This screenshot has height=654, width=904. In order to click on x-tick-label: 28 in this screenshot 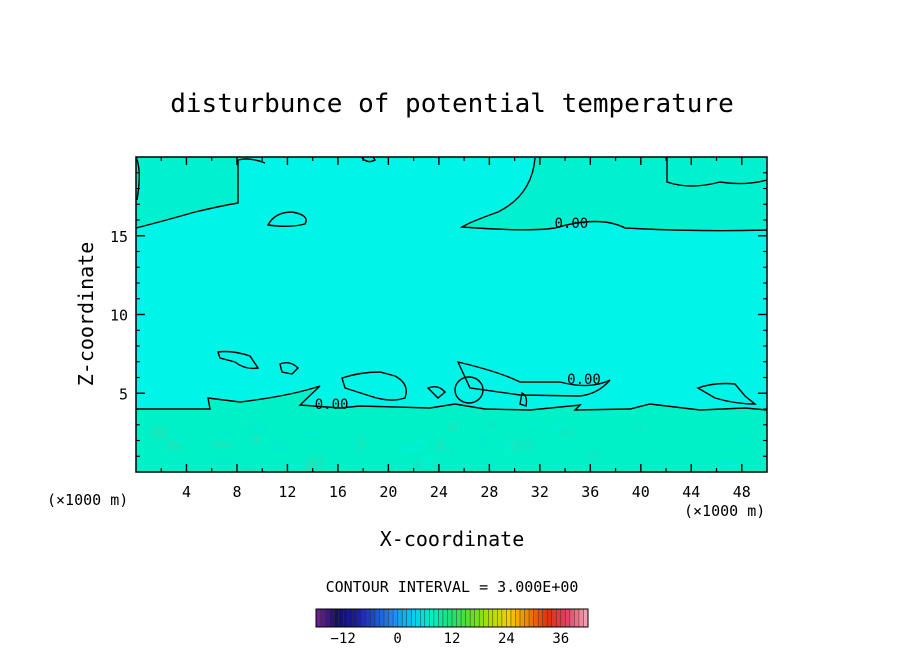, I will do `click(489, 492)`.